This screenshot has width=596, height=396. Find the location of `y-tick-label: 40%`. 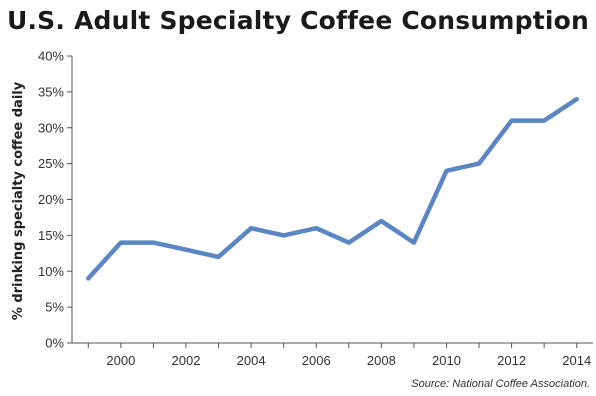

y-tick-label: 40% is located at coordinates (51, 56).